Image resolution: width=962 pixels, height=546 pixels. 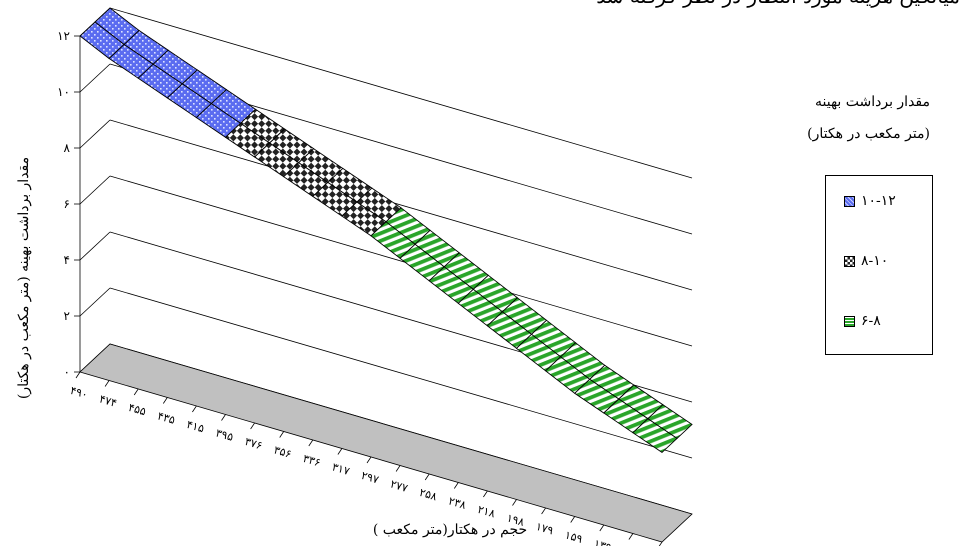 What do you see at coordinates (428, 494) in the screenshot?
I see `x-tick-label-12: ۲۵۸` at bounding box center [428, 494].